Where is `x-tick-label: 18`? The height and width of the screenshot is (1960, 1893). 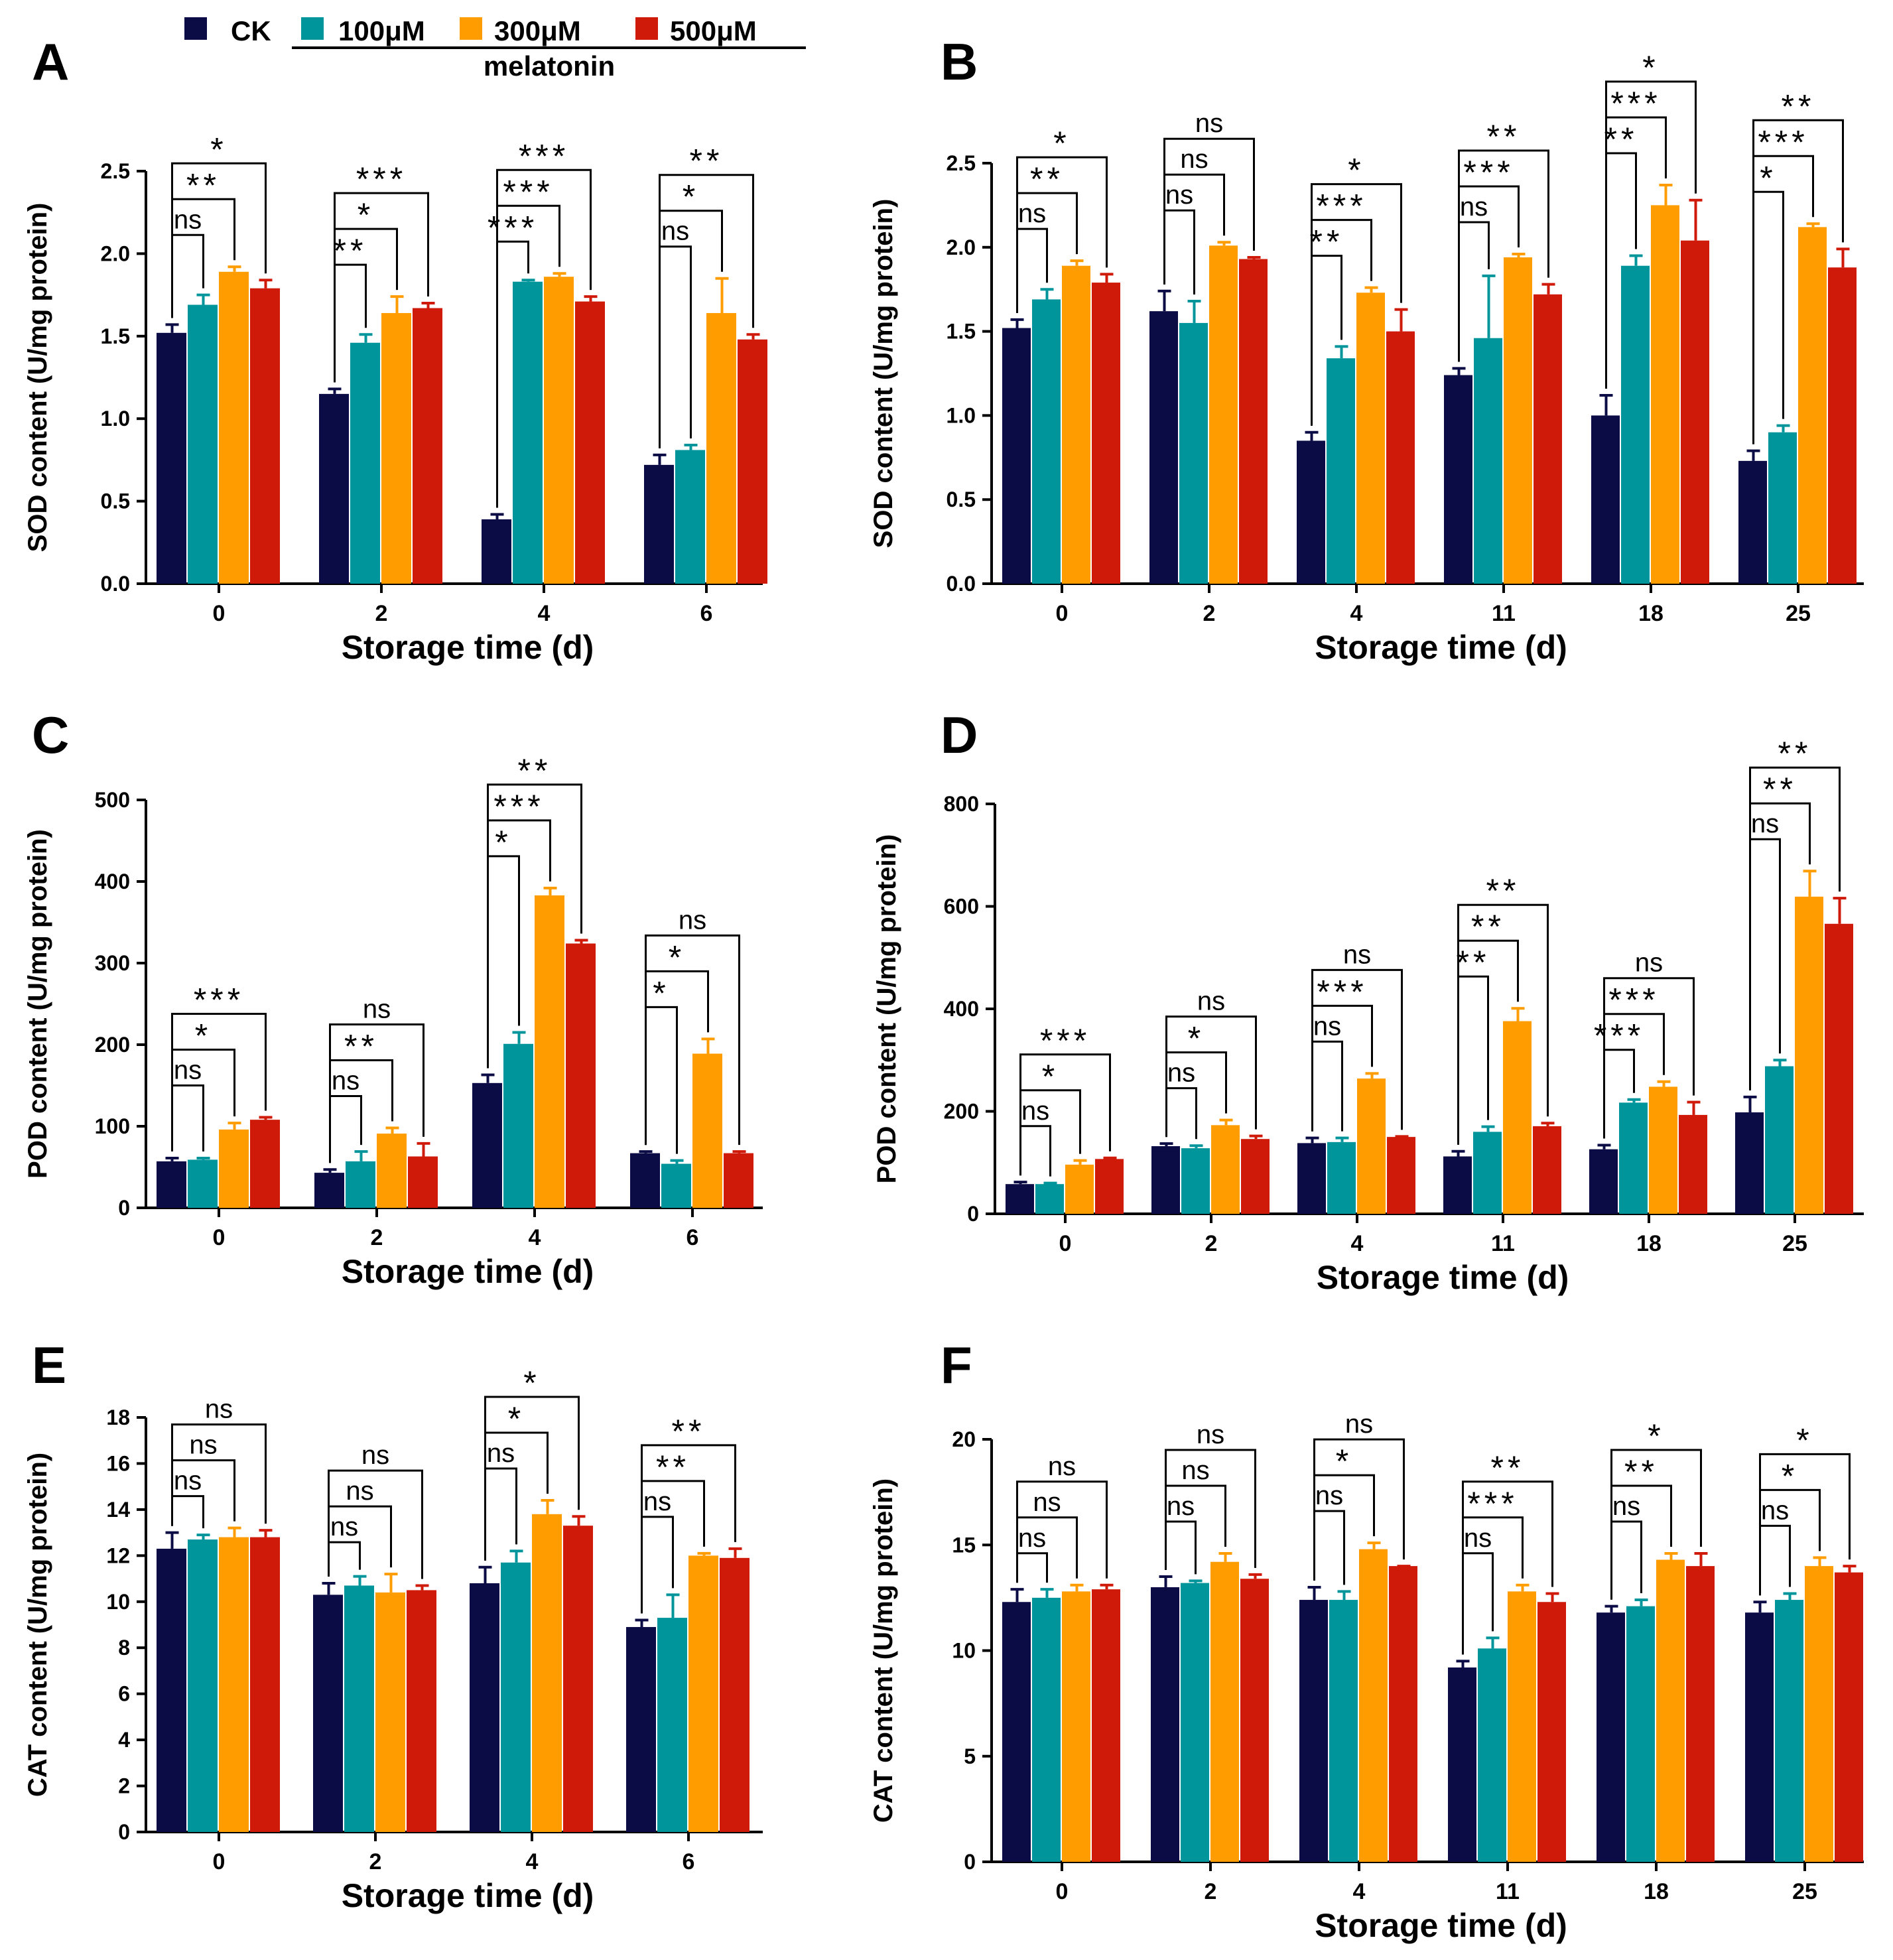 x-tick-label: 18 is located at coordinates (1657, 1891).